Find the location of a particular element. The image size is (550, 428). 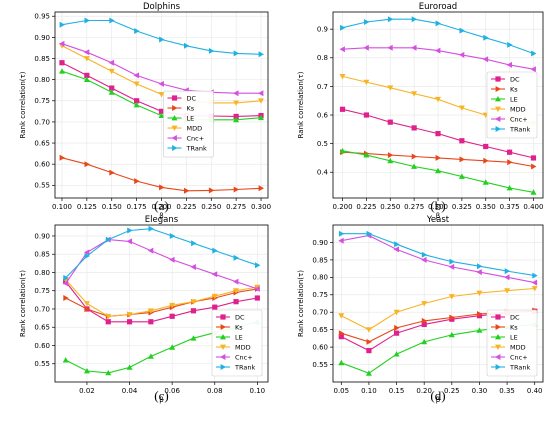

y-tick-label: 0.85 is located at coordinates (42, 255).